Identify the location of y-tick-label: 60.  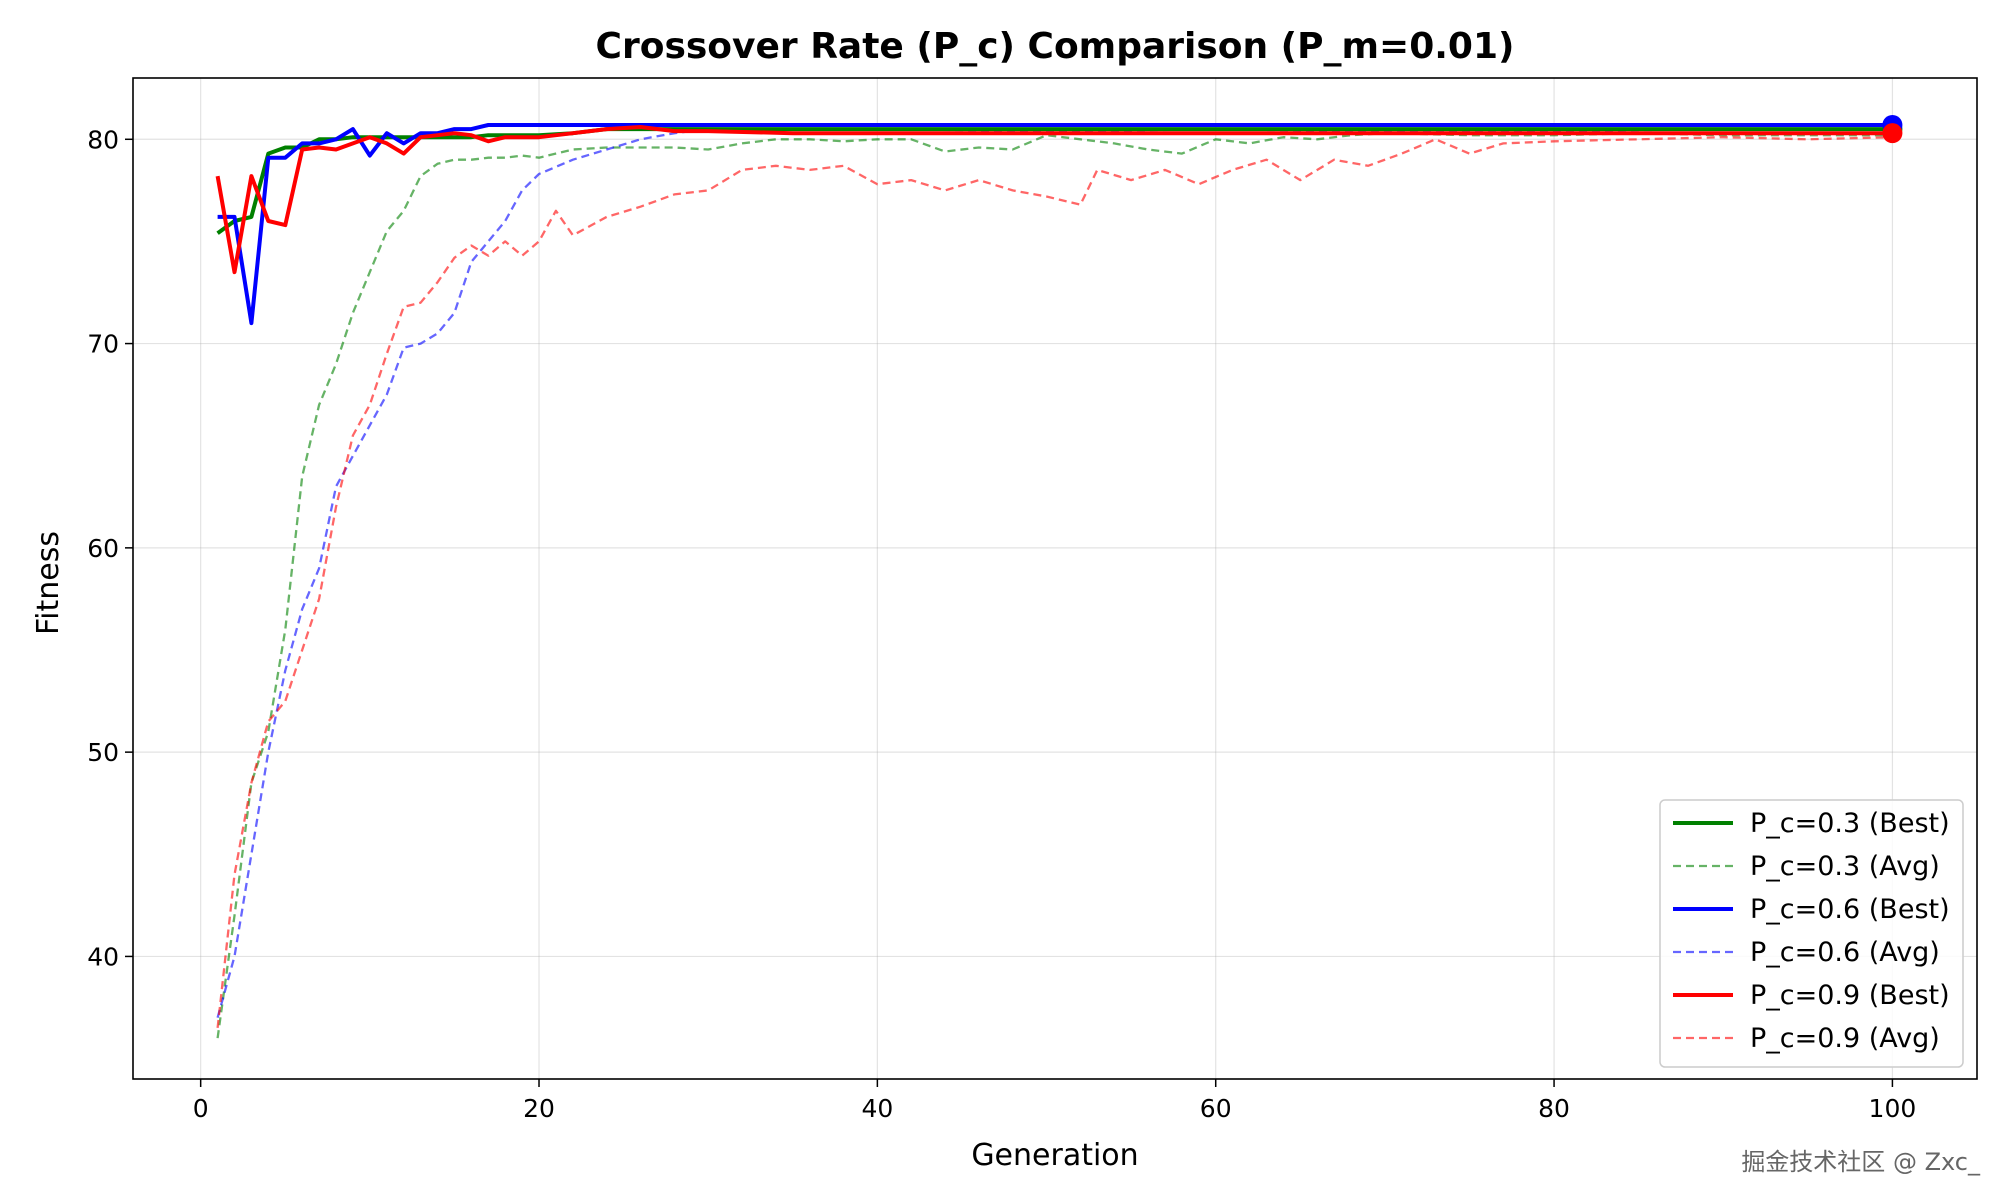
(103, 548).